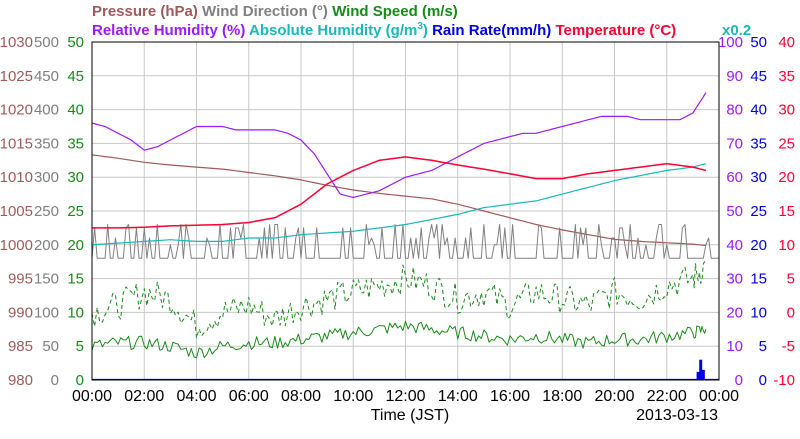 The height and width of the screenshot is (439, 800). I want to click on y-tick-wind-speed: 35, so click(75, 143).